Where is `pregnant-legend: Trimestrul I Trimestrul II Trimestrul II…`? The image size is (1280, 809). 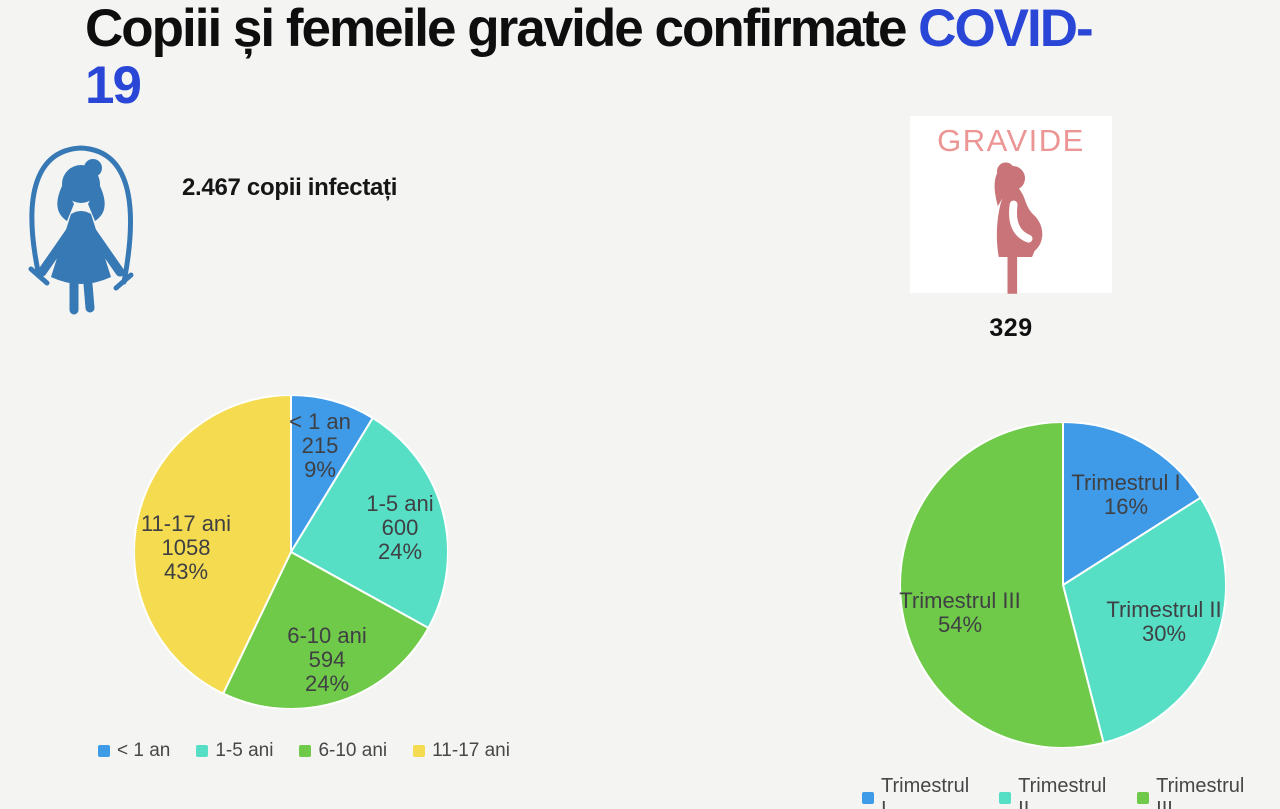
pregnant-legend: Trimestrul I Trimestrul II Trimestrul II… is located at coordinates (1071, 792).